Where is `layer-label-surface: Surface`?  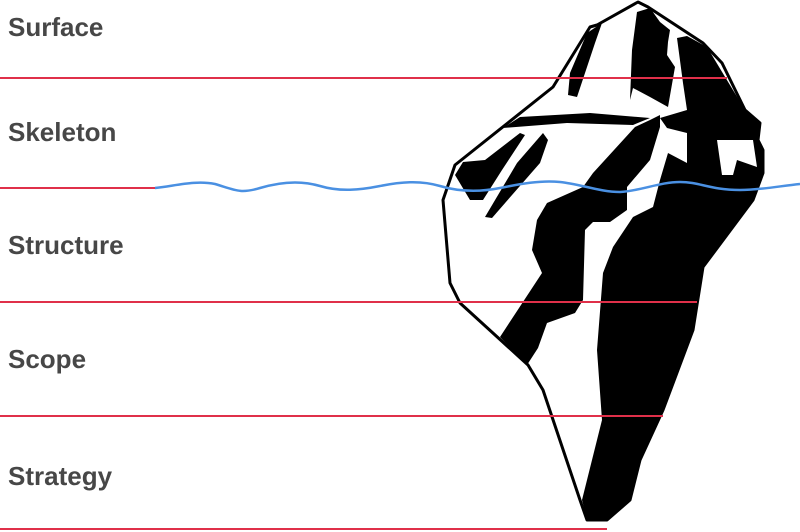 layer-label-surface: Surface is located at coordinates (56, 27).